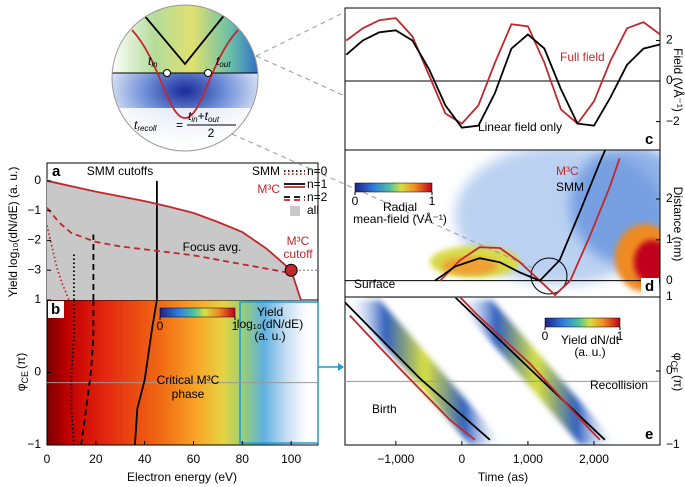 The width and height of the screenshot is (685, 487). Describe the element at coordinates (674, 366) in the screenshot. I see `sub: CE` at that location.